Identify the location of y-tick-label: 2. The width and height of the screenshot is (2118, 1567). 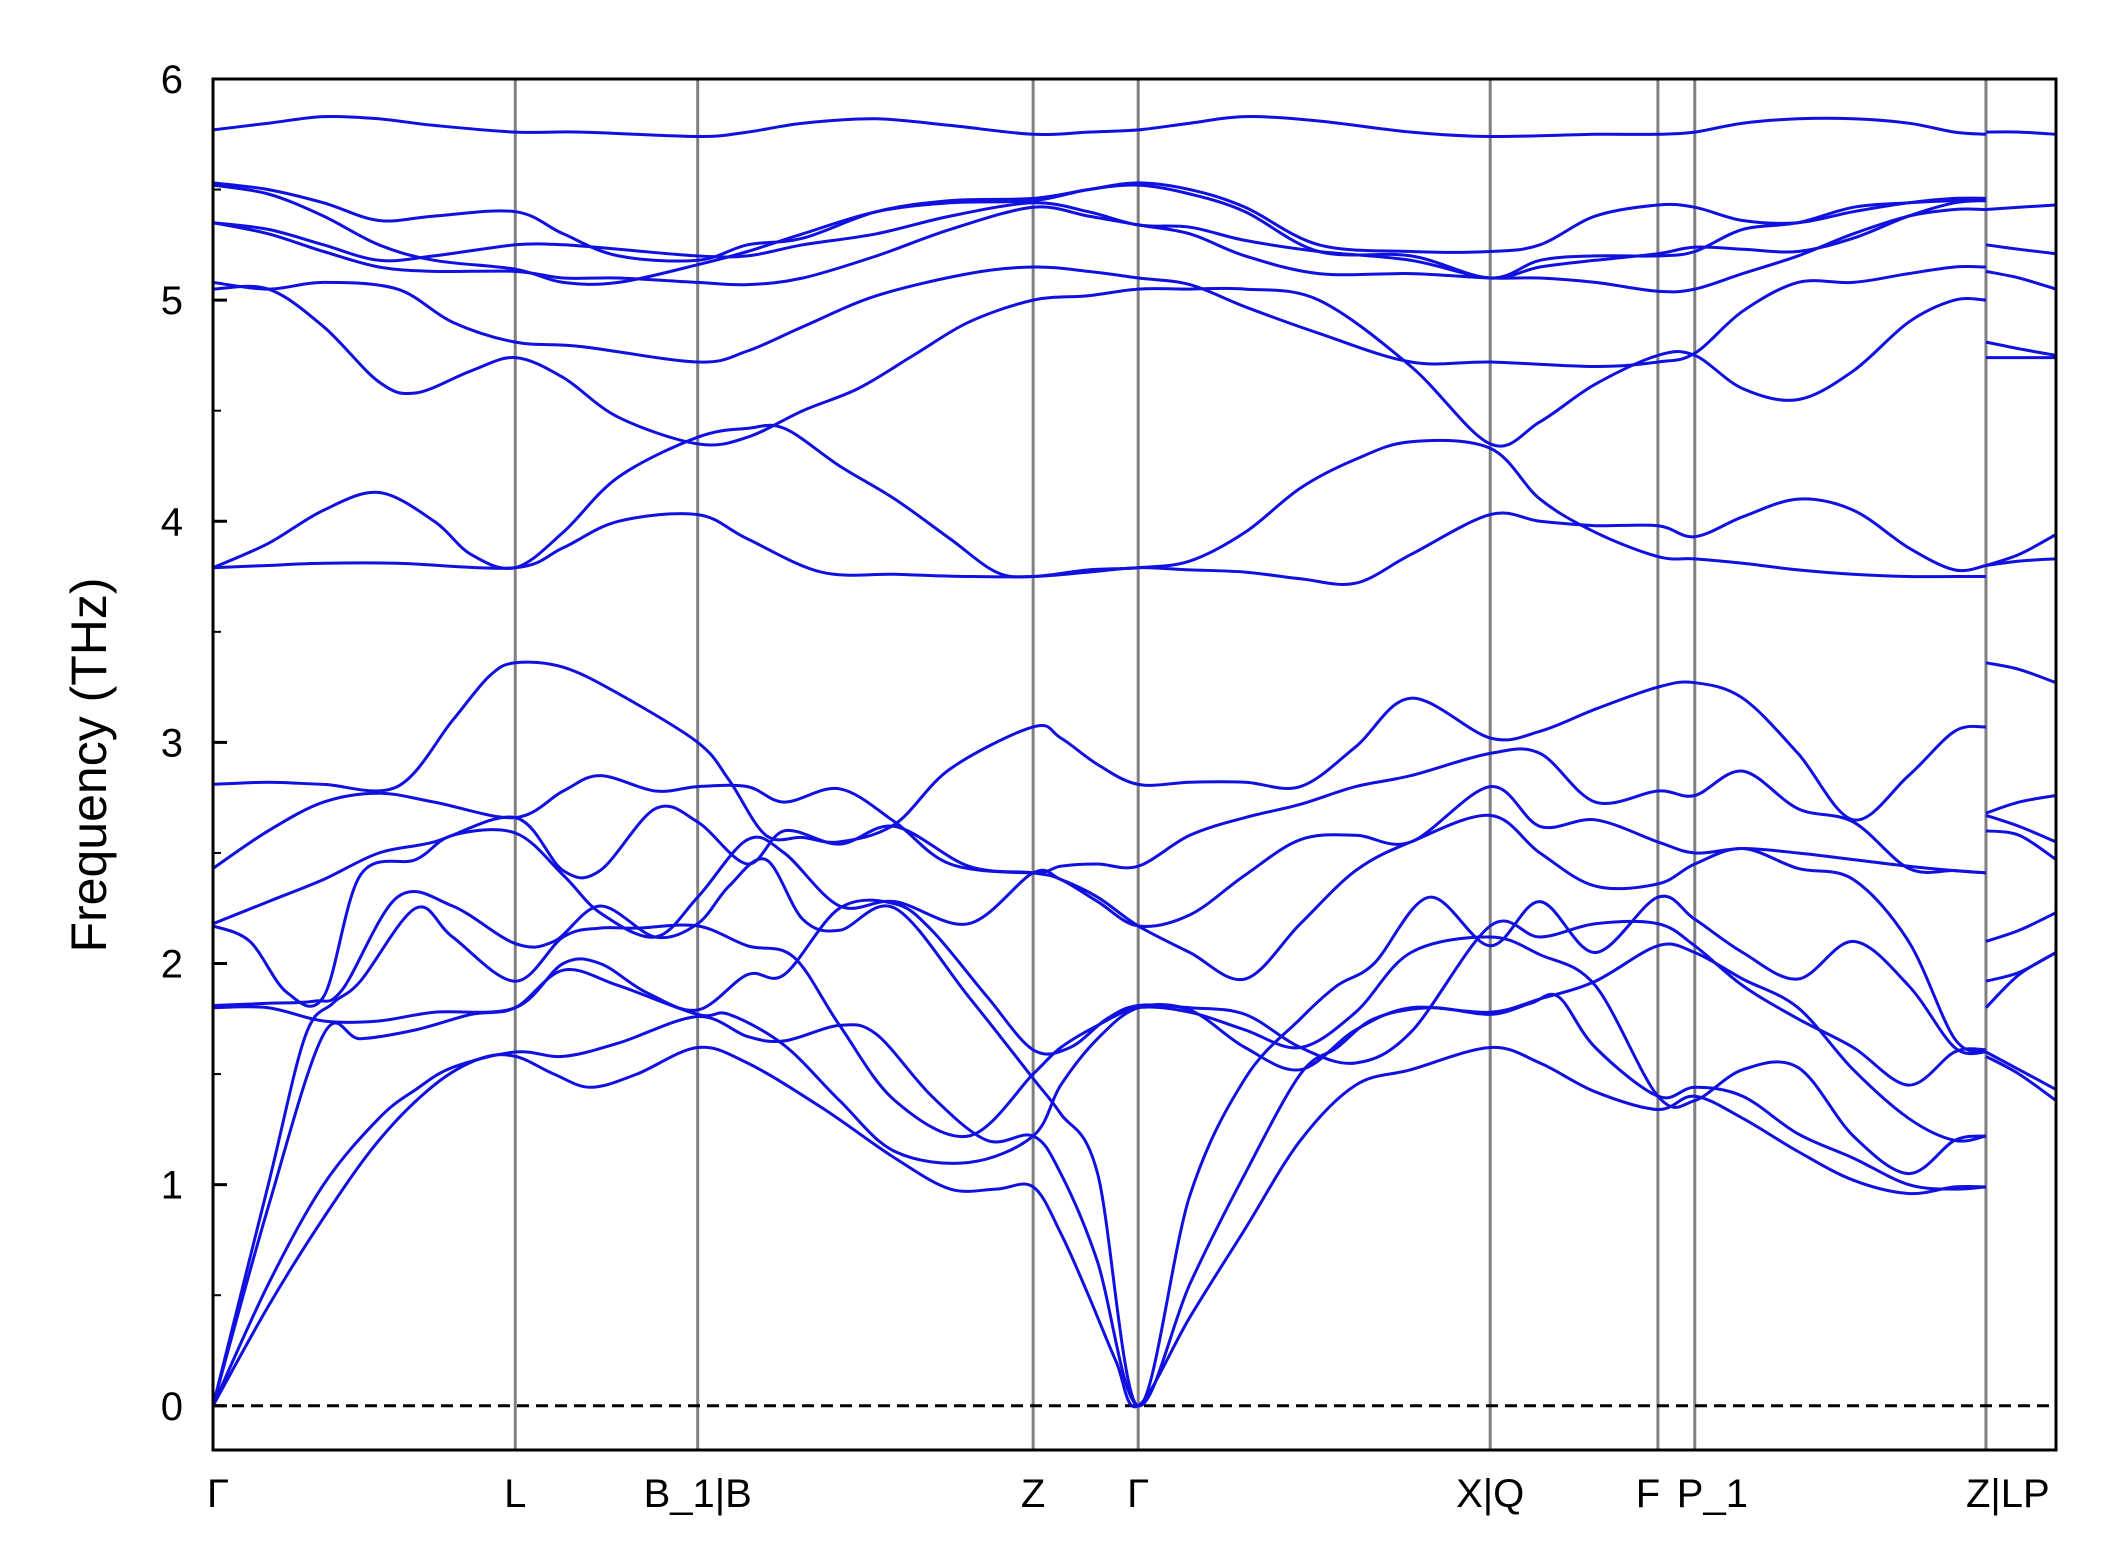
(172, 965).